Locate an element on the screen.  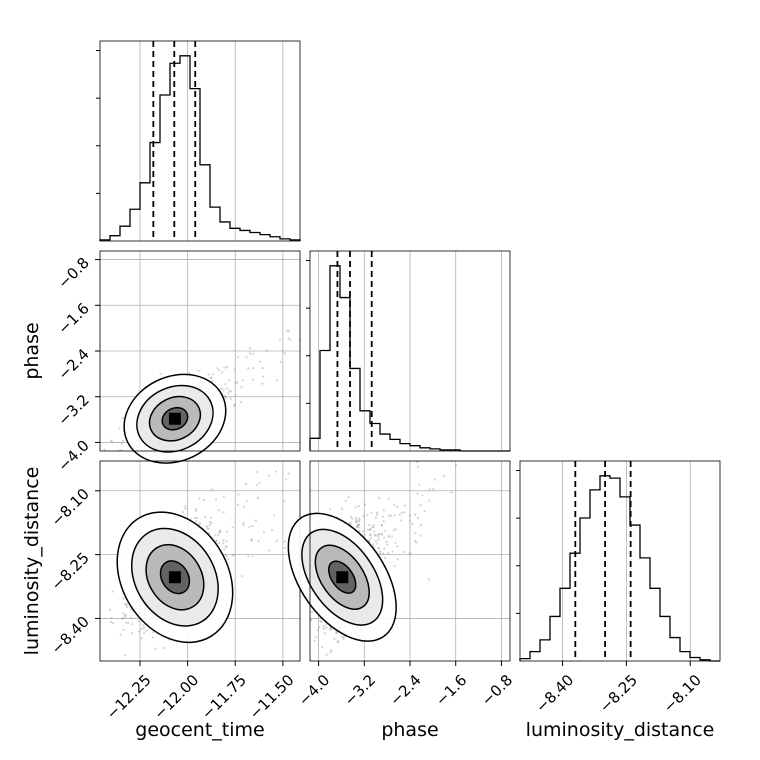
panel-frame is located at coordinates (620, 561).